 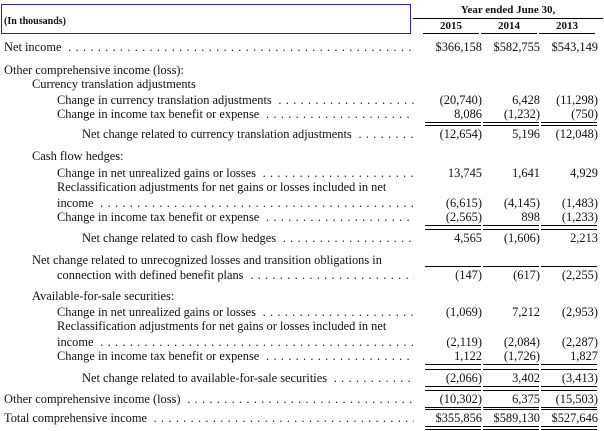 I want to click on row-label-text: Other comprehensive income (loss):, so click(x=95, y=70).